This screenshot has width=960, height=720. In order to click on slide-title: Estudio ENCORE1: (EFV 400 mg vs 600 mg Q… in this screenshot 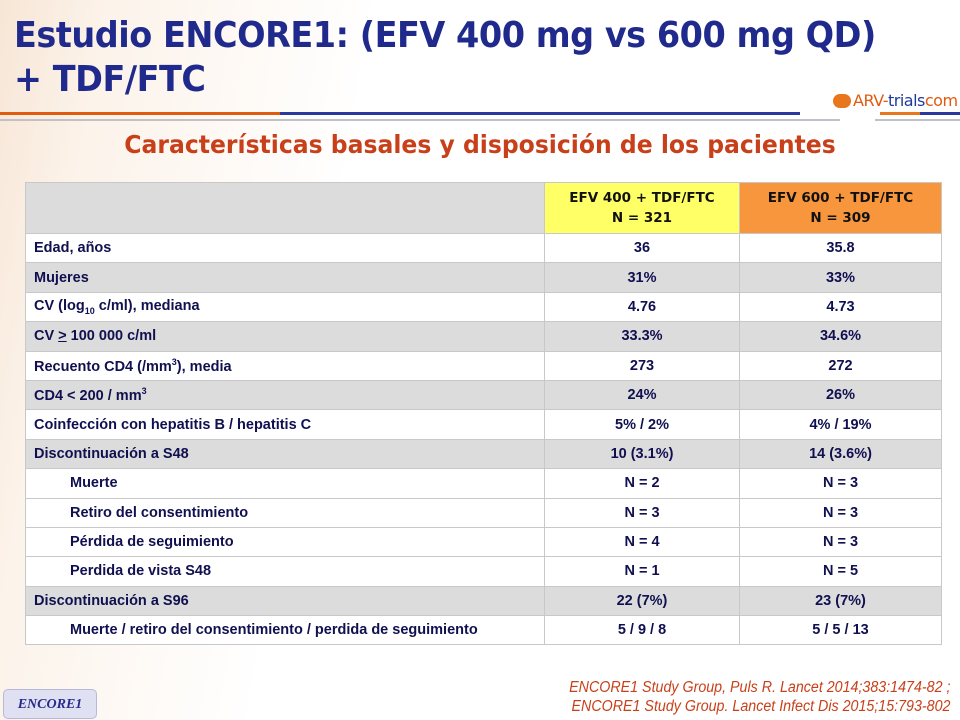, I will do `click(445, 58)`.